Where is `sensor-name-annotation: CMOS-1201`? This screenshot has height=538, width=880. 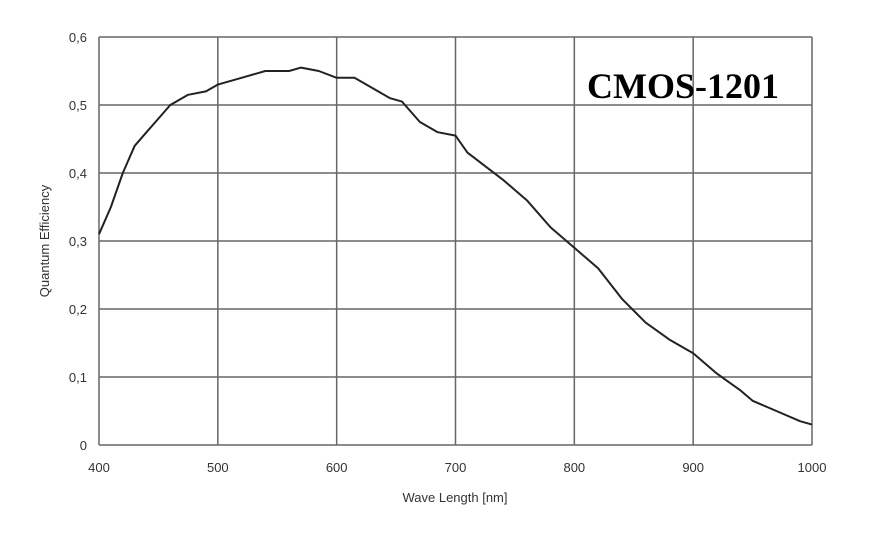 sensor-name-annotation: CMOS-1201 is located at coordinates (683, 86).